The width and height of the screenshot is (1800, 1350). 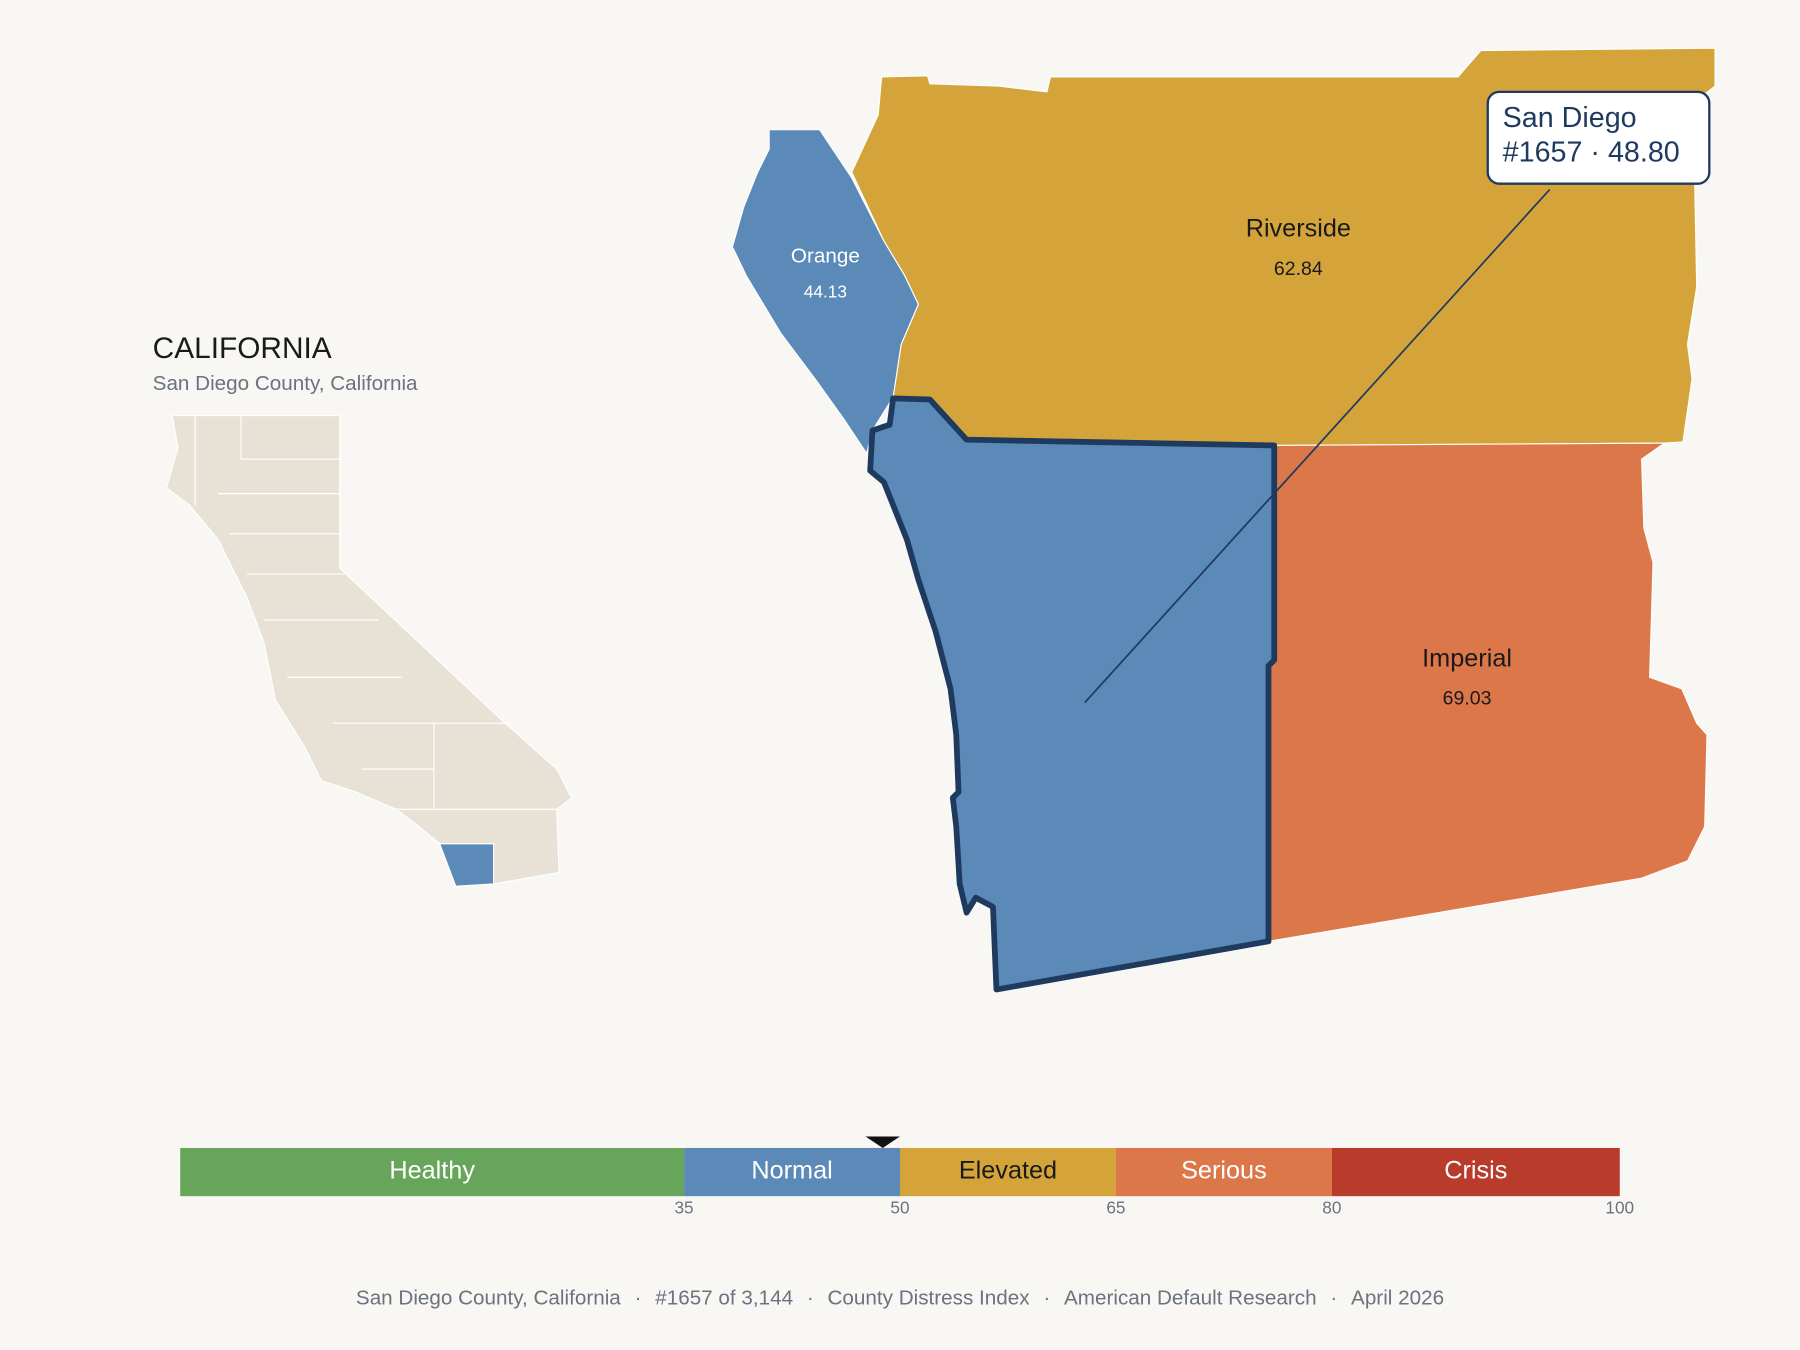 I want to click on callout-text: #1657 · 48.80, so click(x=1591, y=152).